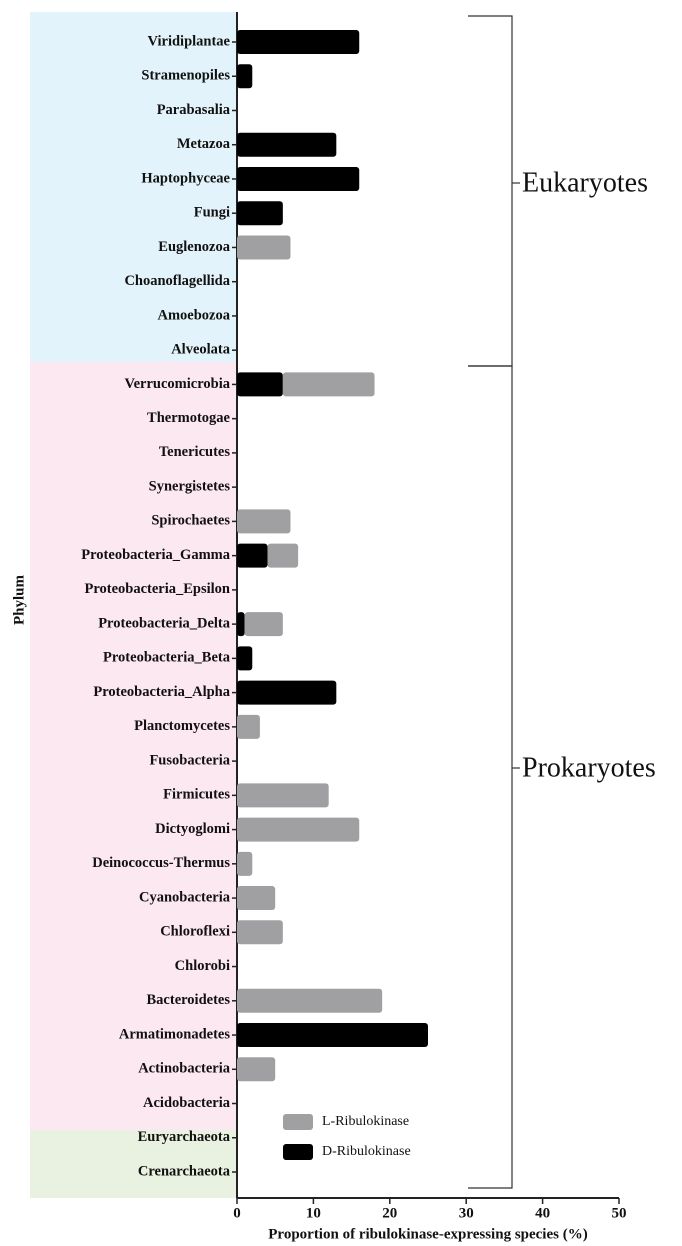 The height and width of the screenshot is (1246, 682). I want to click on y-tick-label: Proteobacteria_Epsilon, so click(157, 589).